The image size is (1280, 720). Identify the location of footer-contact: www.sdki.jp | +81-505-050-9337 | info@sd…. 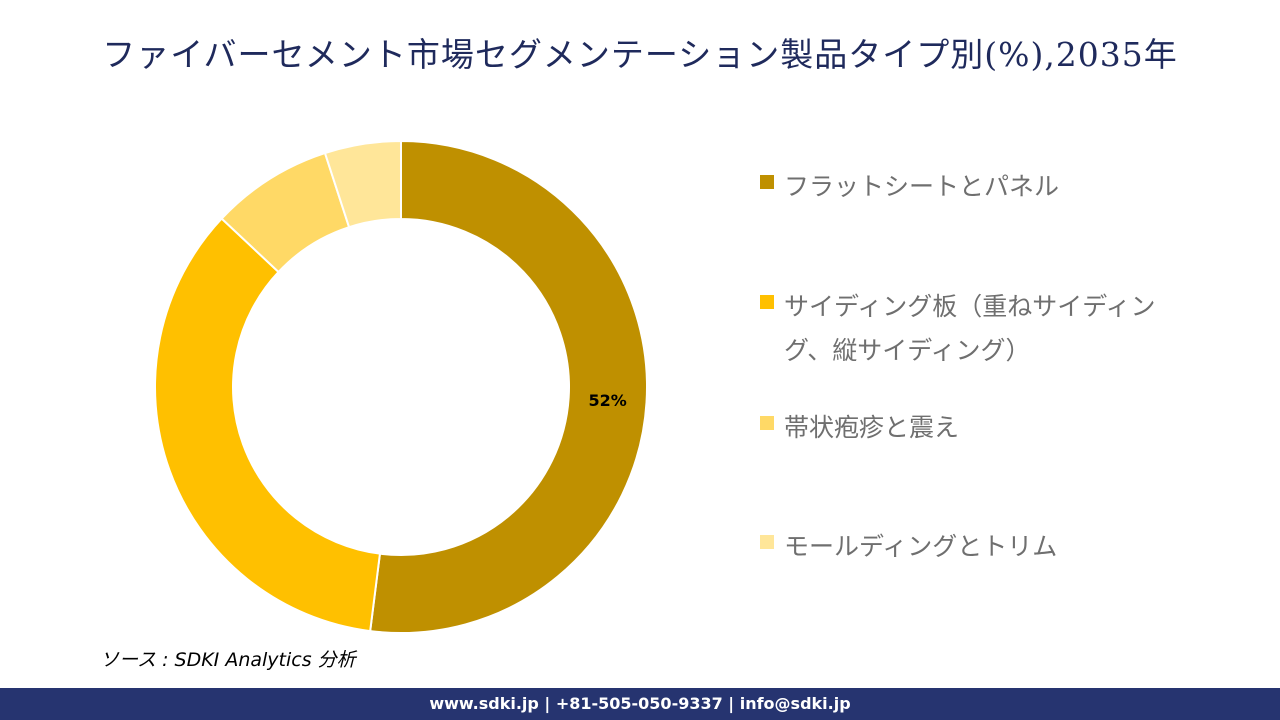
(640, 704).